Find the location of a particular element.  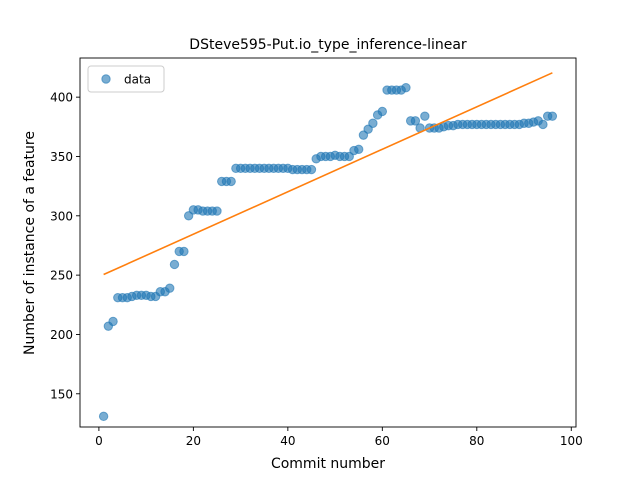

legend: data is located at coordinates (126, 79).